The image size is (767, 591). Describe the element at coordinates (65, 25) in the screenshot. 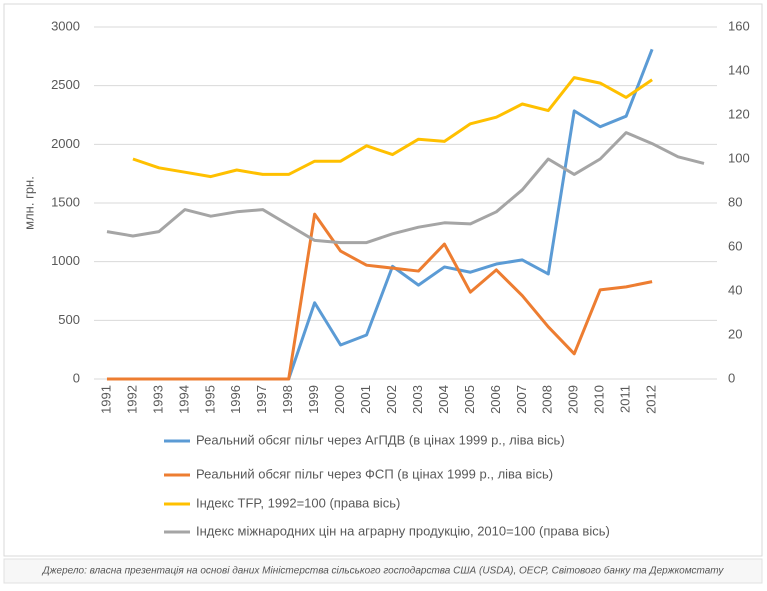

I see `y-tick-label: 3000` at that location.